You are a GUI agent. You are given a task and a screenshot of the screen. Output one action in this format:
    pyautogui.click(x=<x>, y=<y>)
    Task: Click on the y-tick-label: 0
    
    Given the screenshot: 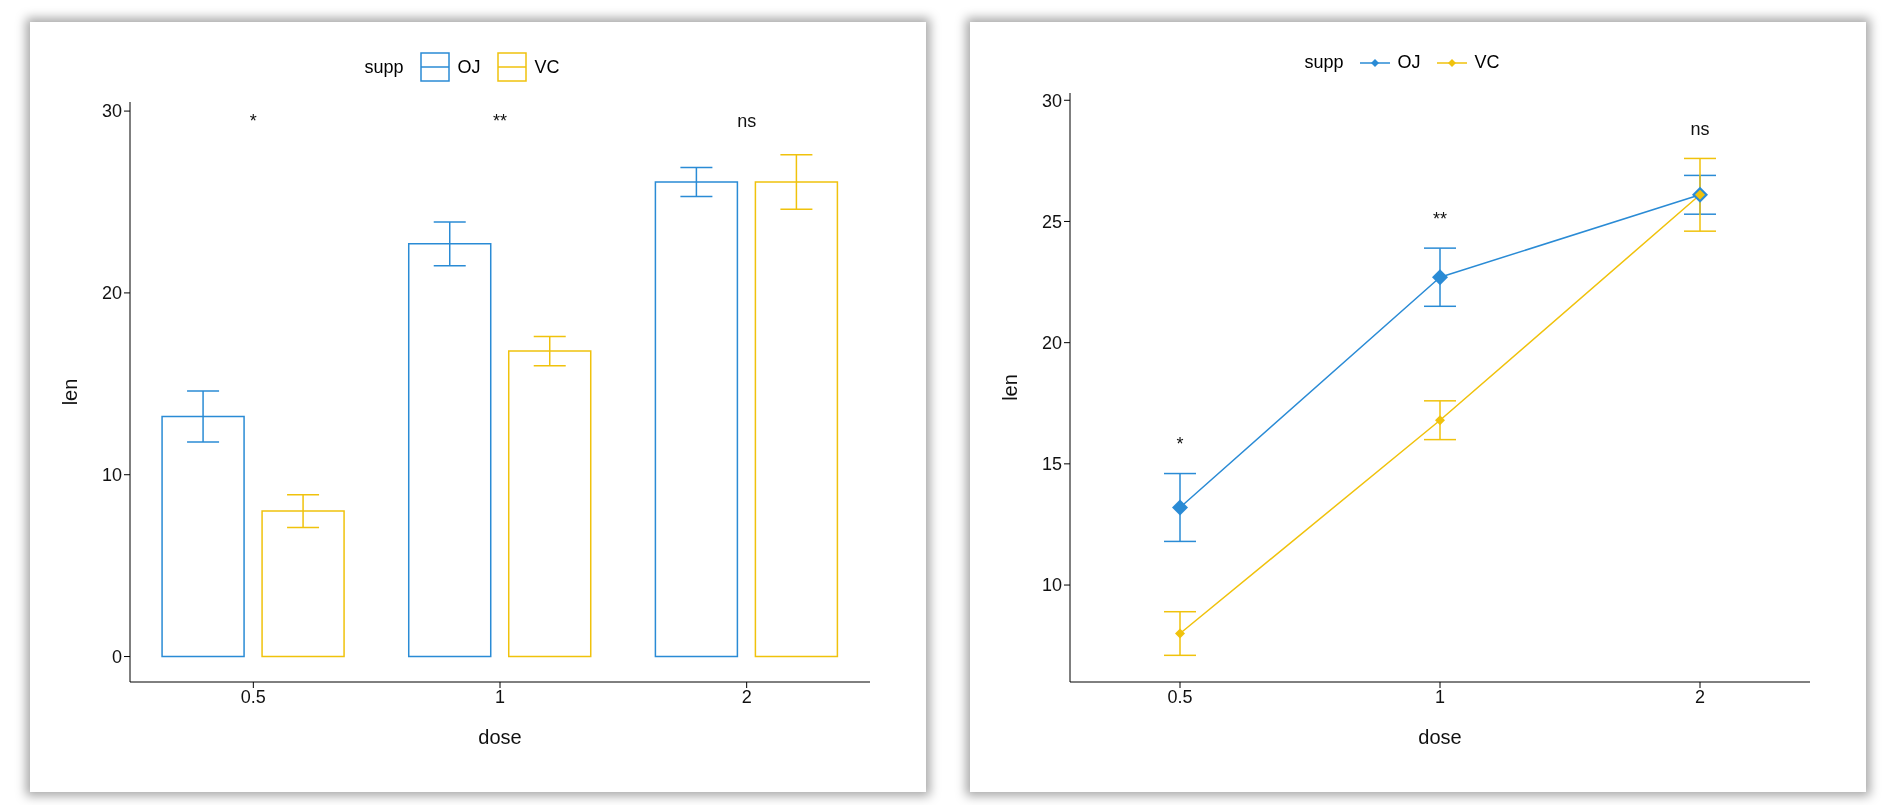 What is the action you would take?
    pyautogui.click(x=116, y=656)
    